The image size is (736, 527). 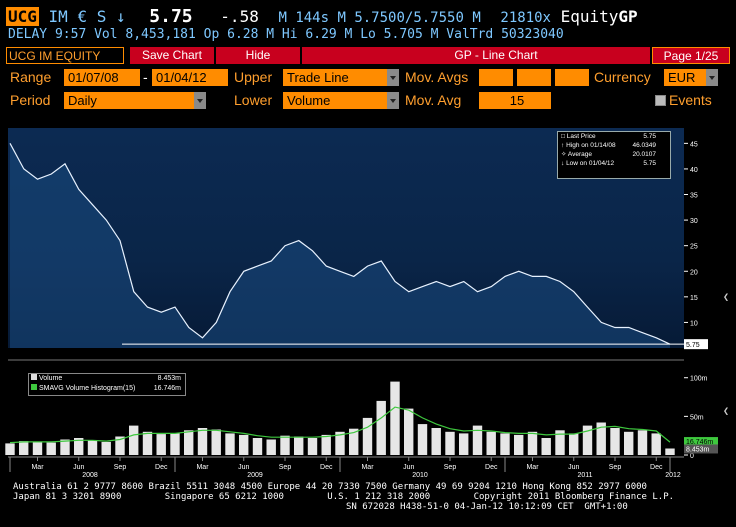 What do you see at coordinates (694, 196) in the screenshot?
I see `price-tick-label: 35` at bounding box center [694, 196].